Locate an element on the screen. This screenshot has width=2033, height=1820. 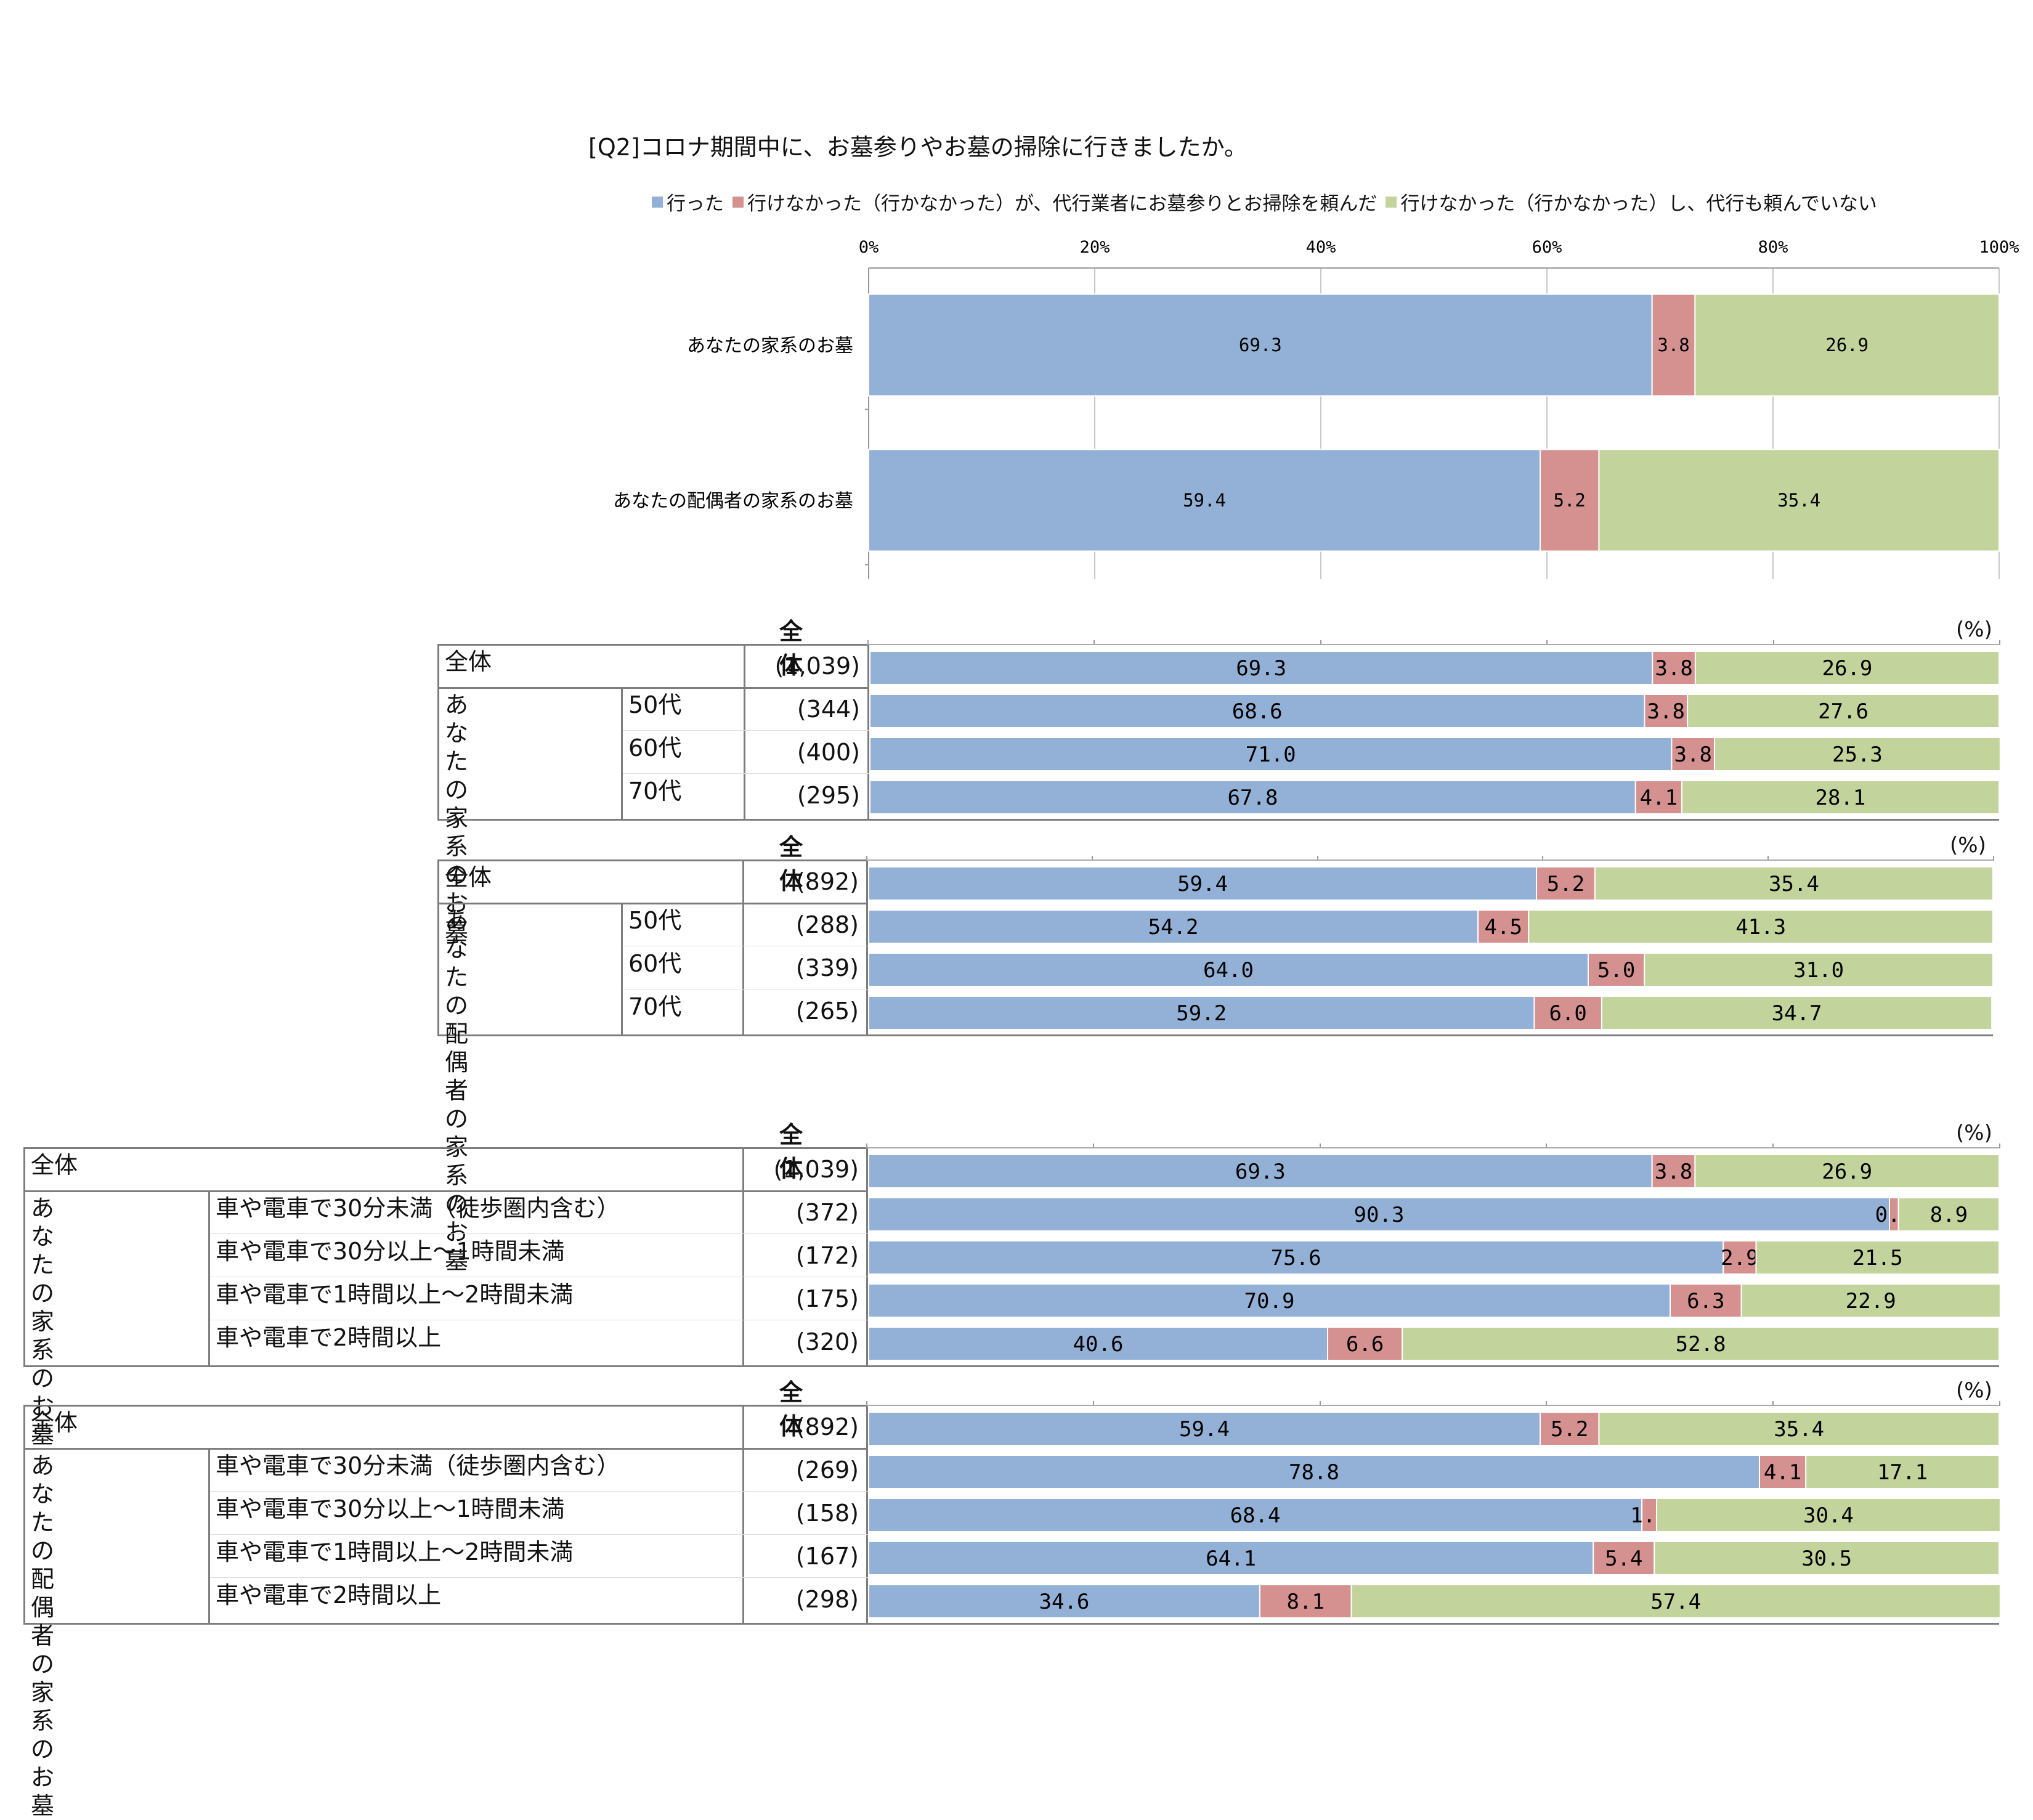
data-label: 64.0 is located at coordinates (1228, 971).